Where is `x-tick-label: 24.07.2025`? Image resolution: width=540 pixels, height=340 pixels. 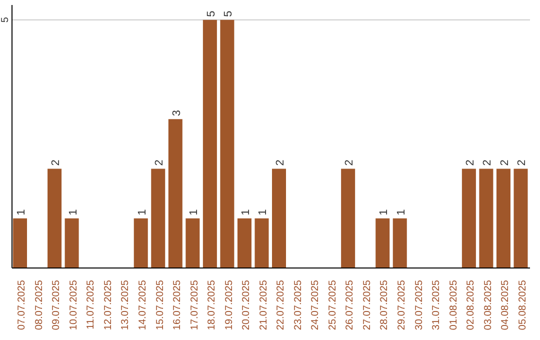 x-tick-label: 24.07.2025 is located at coordinates (316, 305).